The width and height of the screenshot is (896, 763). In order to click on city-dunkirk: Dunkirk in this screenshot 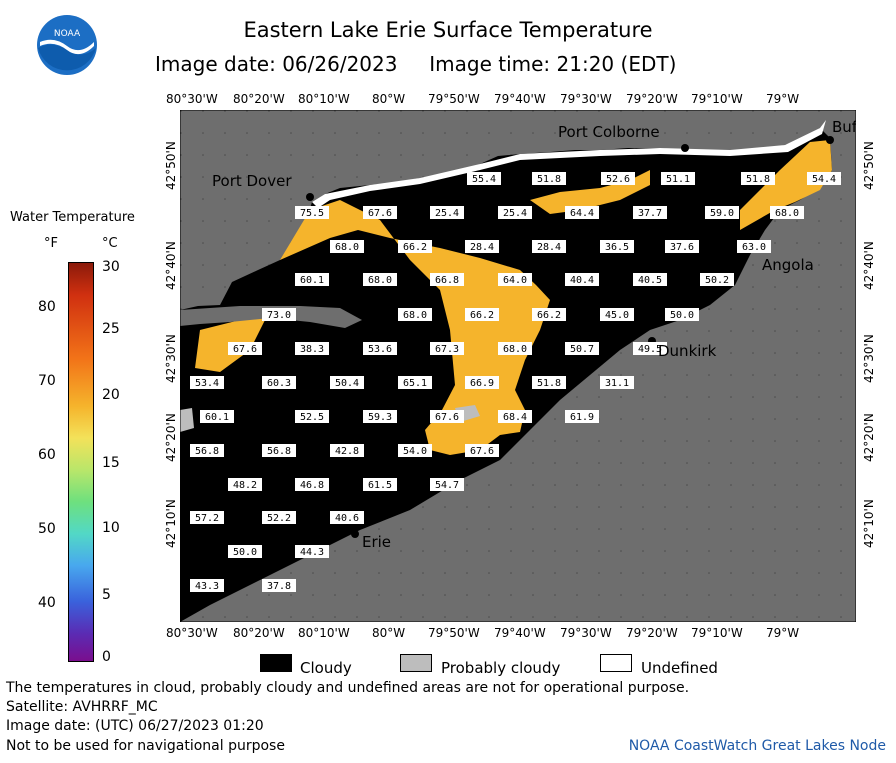, I will do `click(687, 351)`.